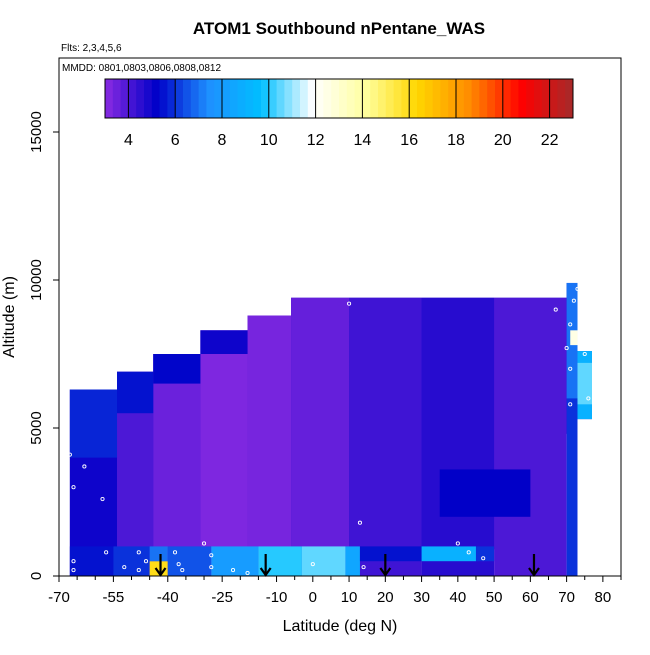 The height and width of the screenshot is (655, 650). Describe the element at coordinates (36, 427) in the screenshot. I see `y-tick-label: 5000` at that location.